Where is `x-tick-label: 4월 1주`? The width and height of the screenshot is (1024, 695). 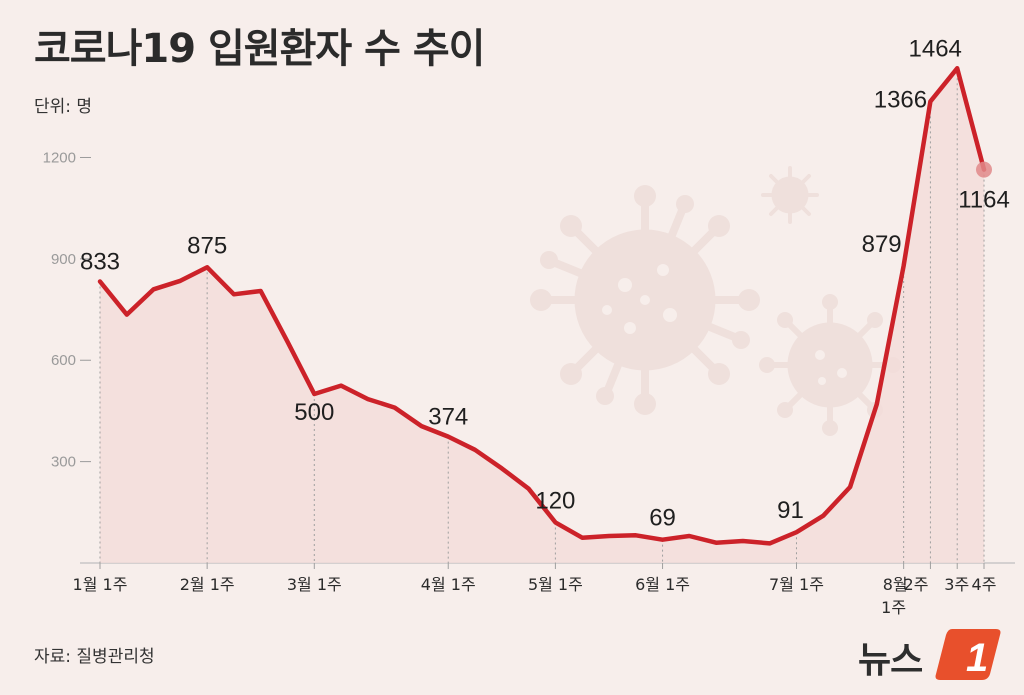 x-tick-label: 4월 1주 is located at coordinates (448, 584).